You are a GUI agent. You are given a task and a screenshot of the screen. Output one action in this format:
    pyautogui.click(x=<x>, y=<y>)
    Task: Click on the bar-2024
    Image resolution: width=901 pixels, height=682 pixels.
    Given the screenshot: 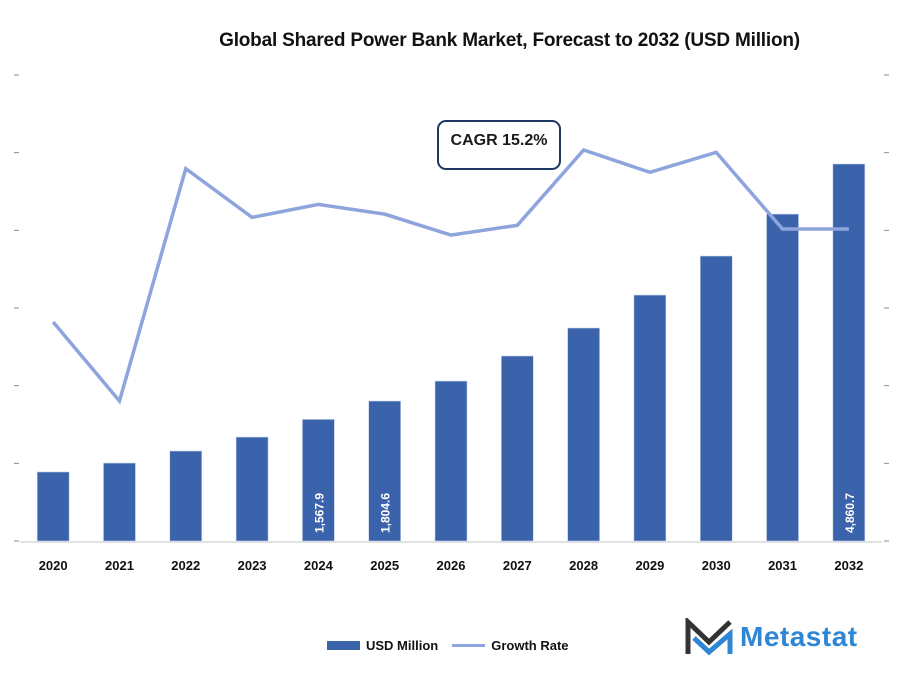 What is the action you would take?
    pyautogui.click(x=318, y=480)
    